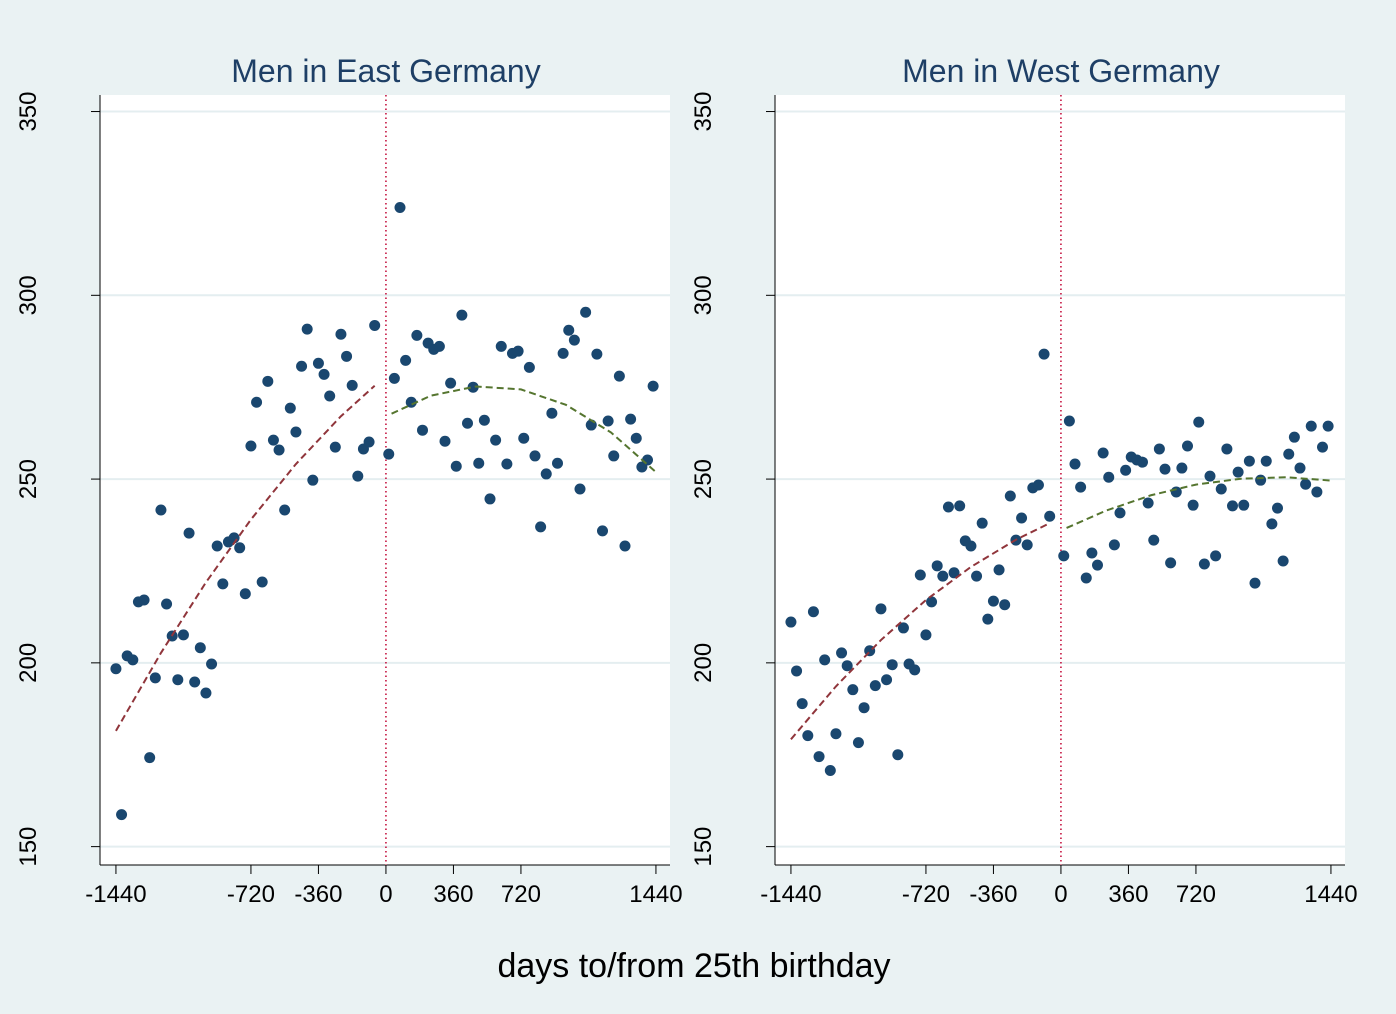  Describe the element at coordinates (1061, 71) in the screenshot. I see `panel-title: Men in West Germany` at that location.